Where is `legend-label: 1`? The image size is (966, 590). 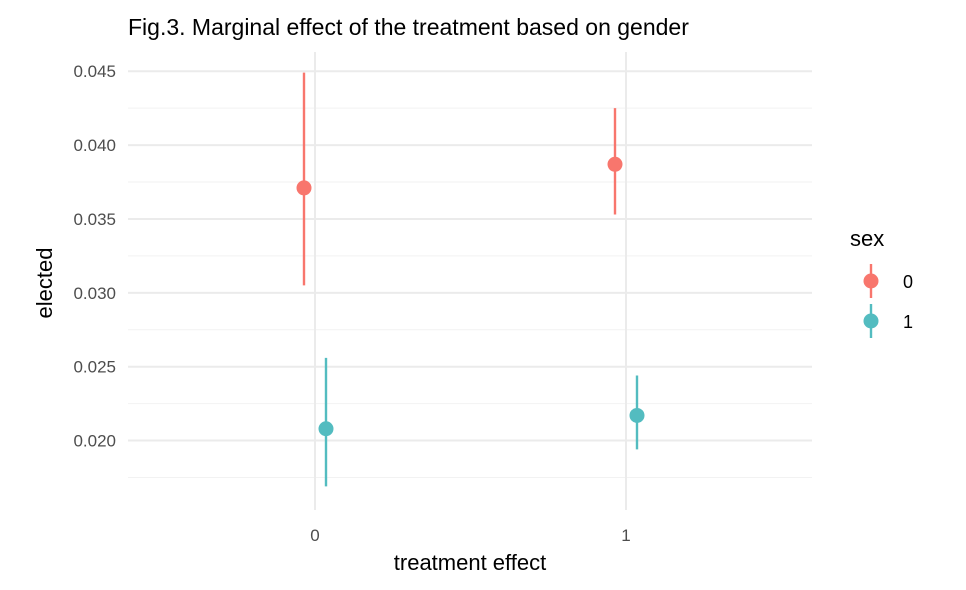 legend-label: 1 is located at coordinates (908, 322).